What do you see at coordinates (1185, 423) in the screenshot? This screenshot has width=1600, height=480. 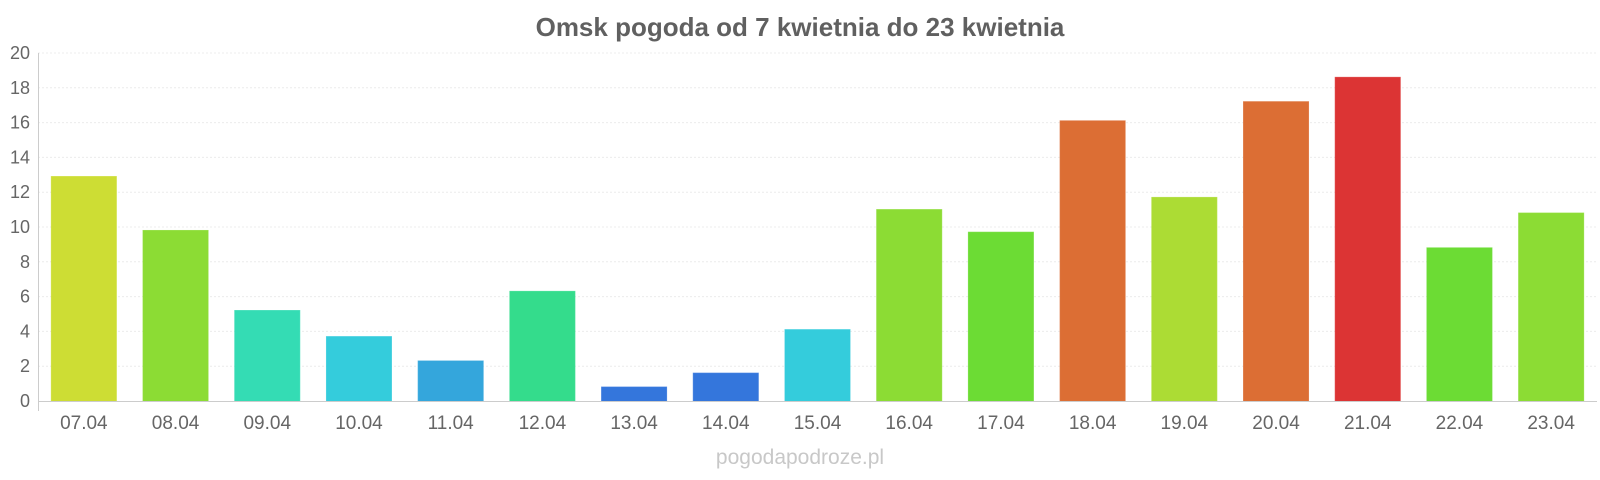 I see `x-tick-label: 19.04` at bounding box center [1185, 423].